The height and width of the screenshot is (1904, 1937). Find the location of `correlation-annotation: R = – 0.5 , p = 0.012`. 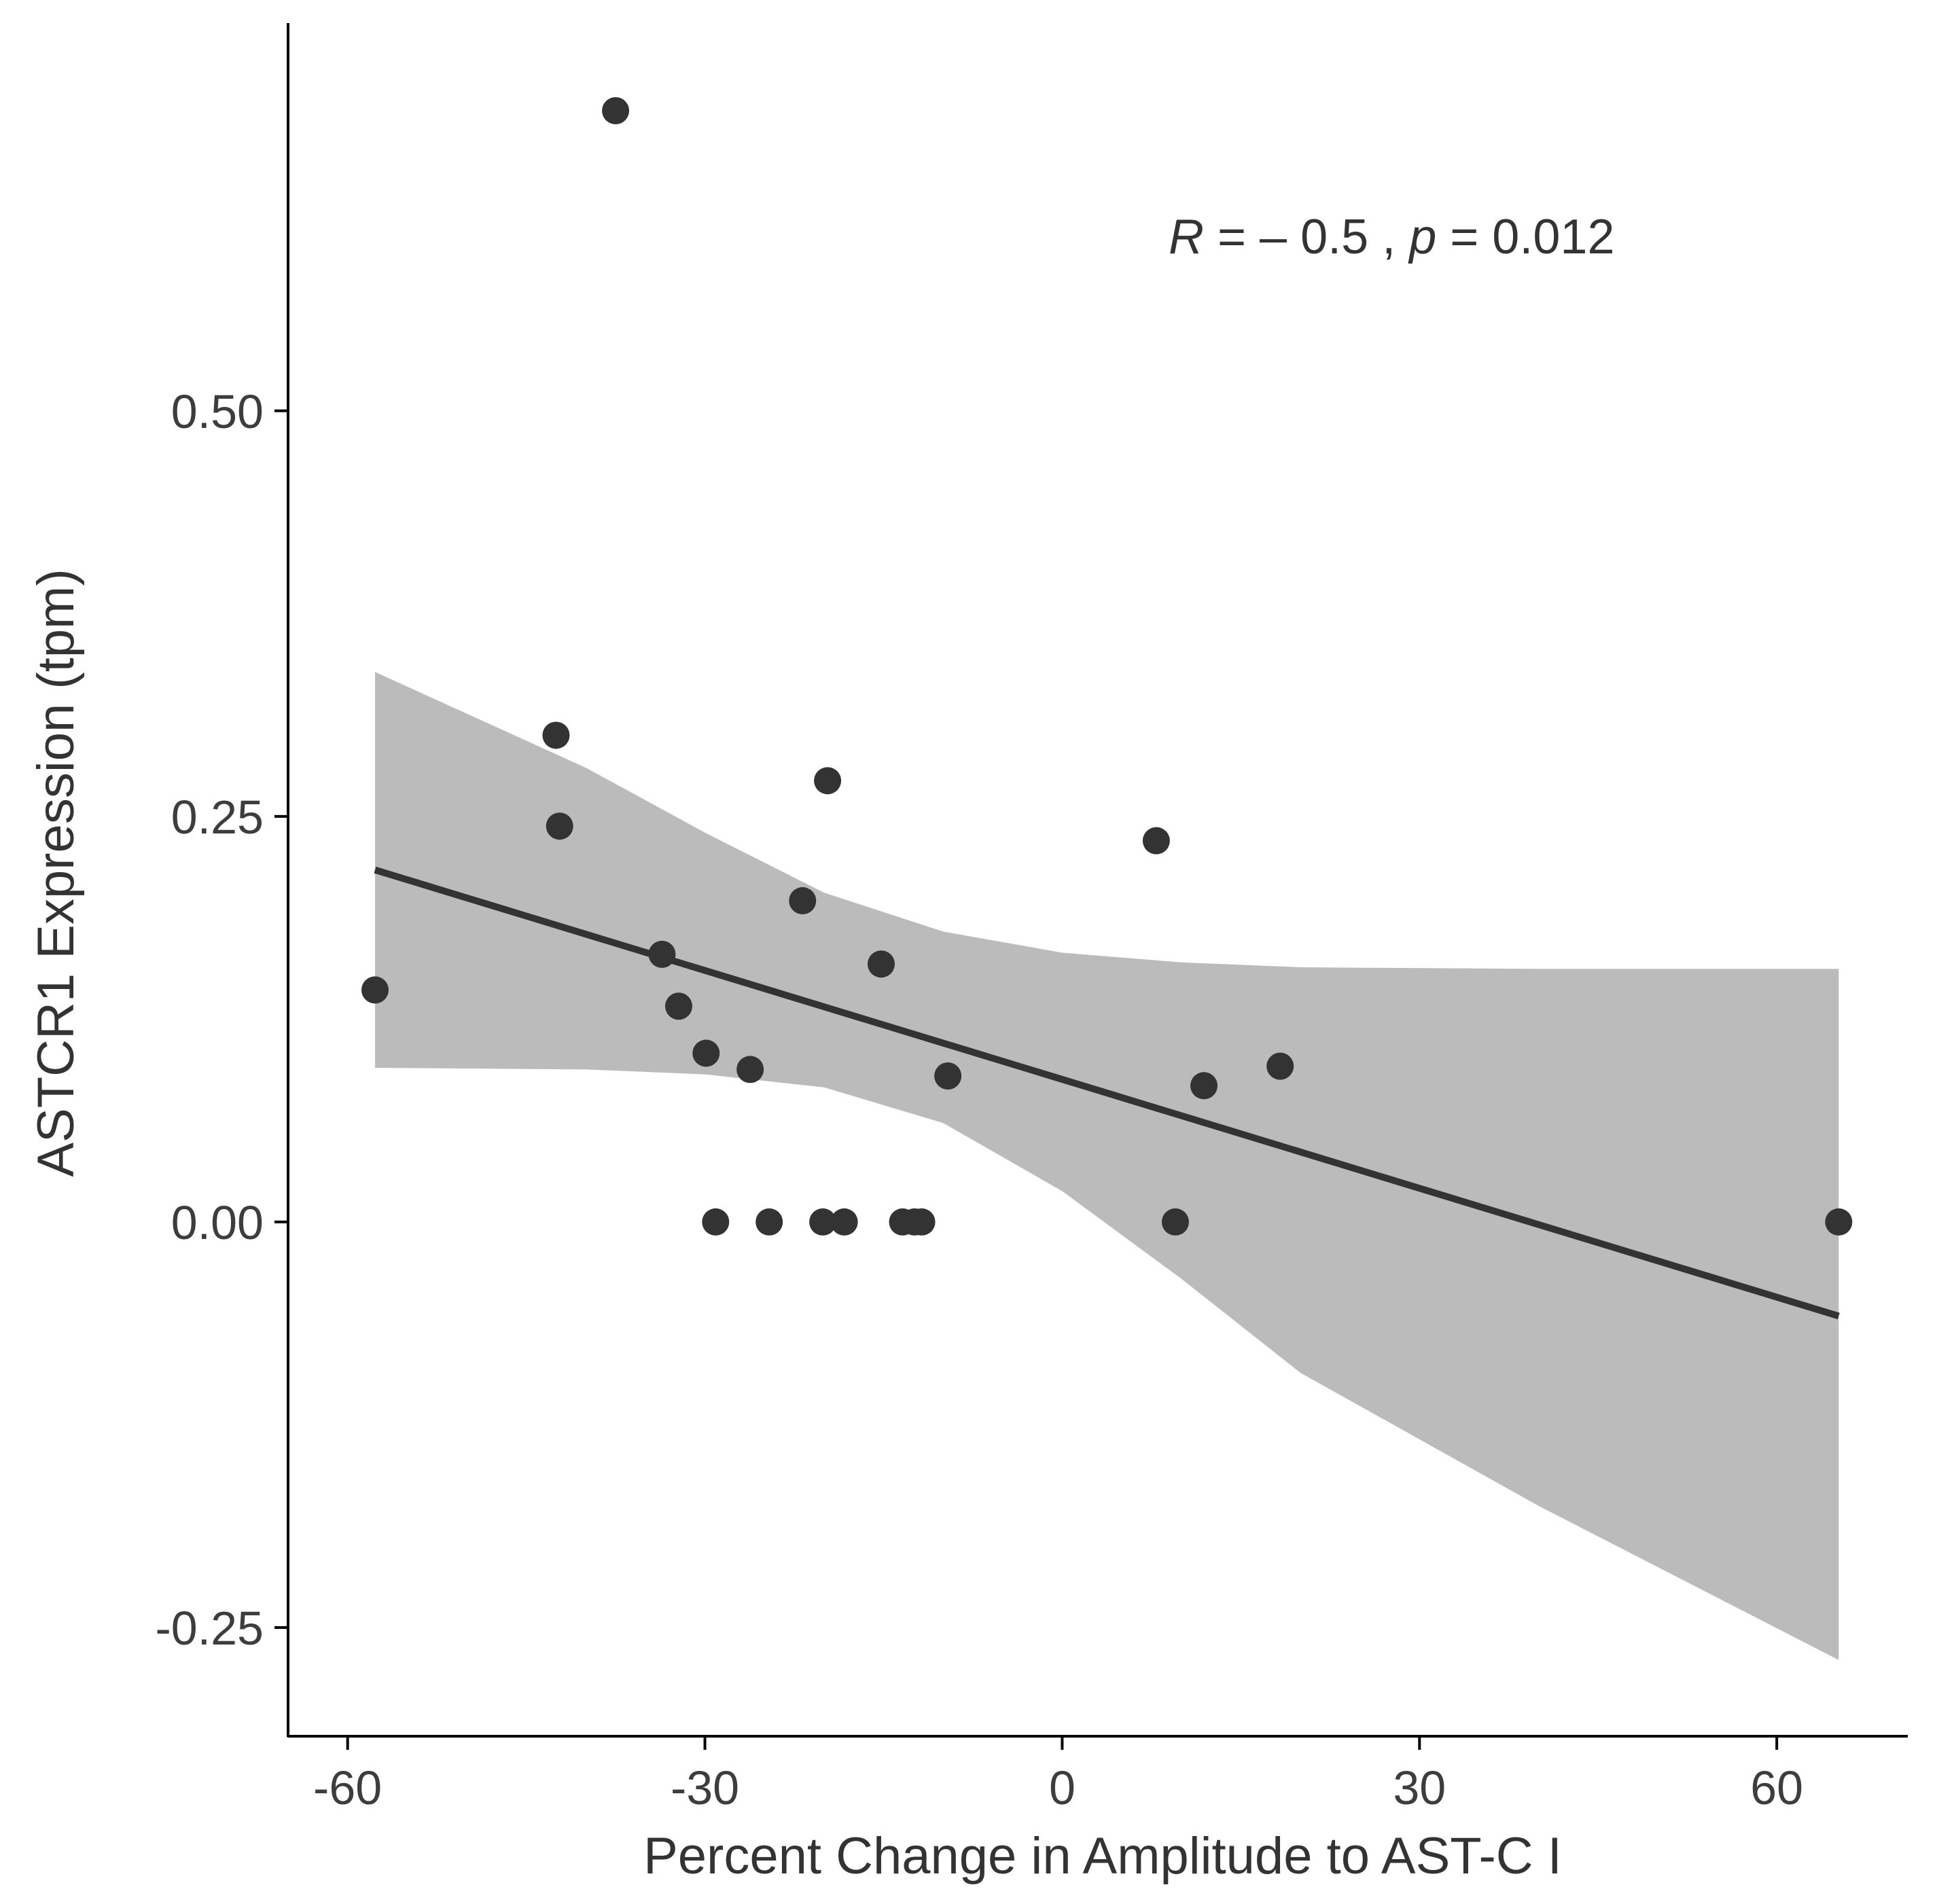

correlation-annotation: R = – 0.5 , p = 0.012 is located at coordinates (1391, 237).